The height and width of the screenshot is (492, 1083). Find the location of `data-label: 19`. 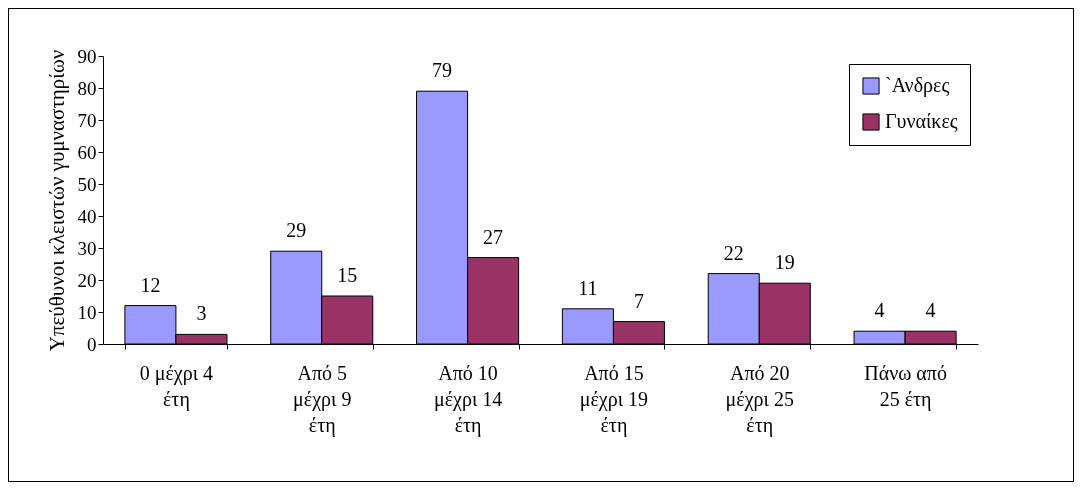

data-label: 19 is located at coordinates (784, 262).